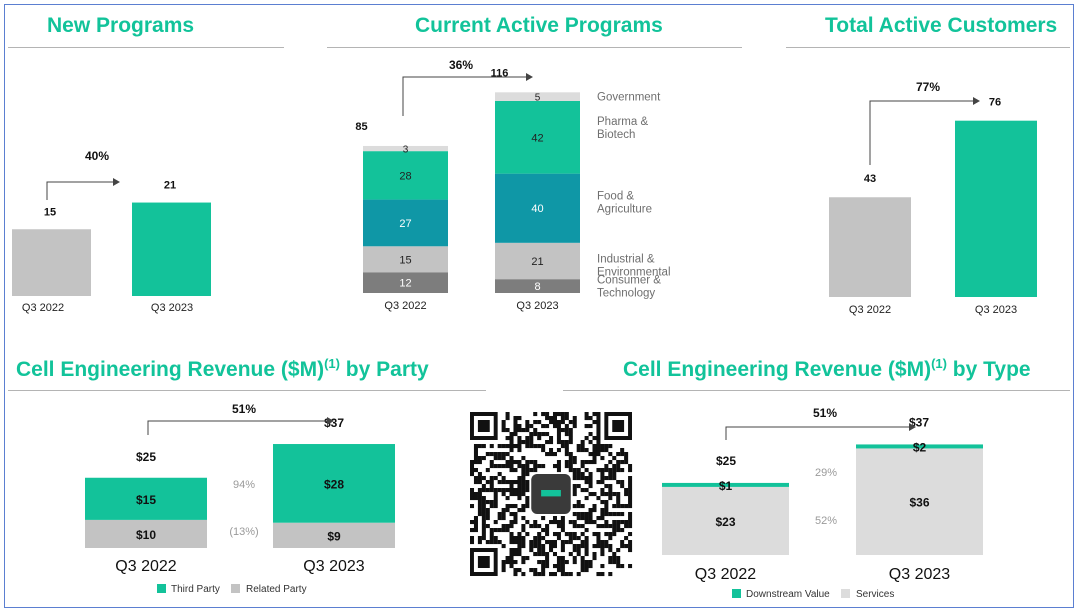 The width and height of the screenshot is (1080, 614). What do you see at coordinates (726, 461) in the screenshot?
I see `stack-total-label: $25` at bounding box center [726, 461].